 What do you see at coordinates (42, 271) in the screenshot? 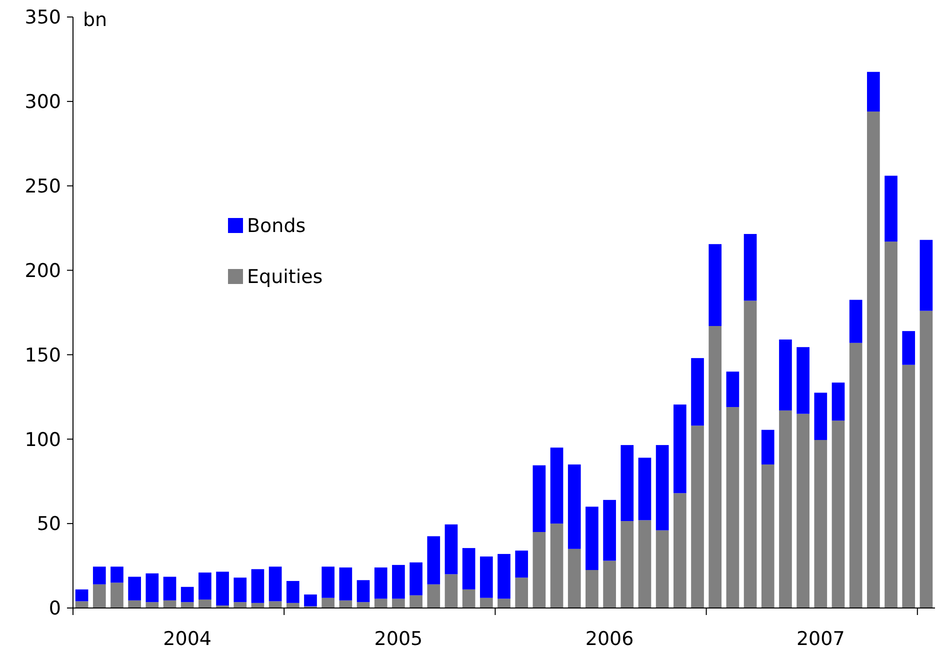
I see `y-tick-label: 200` at bounding box center [42, 271].